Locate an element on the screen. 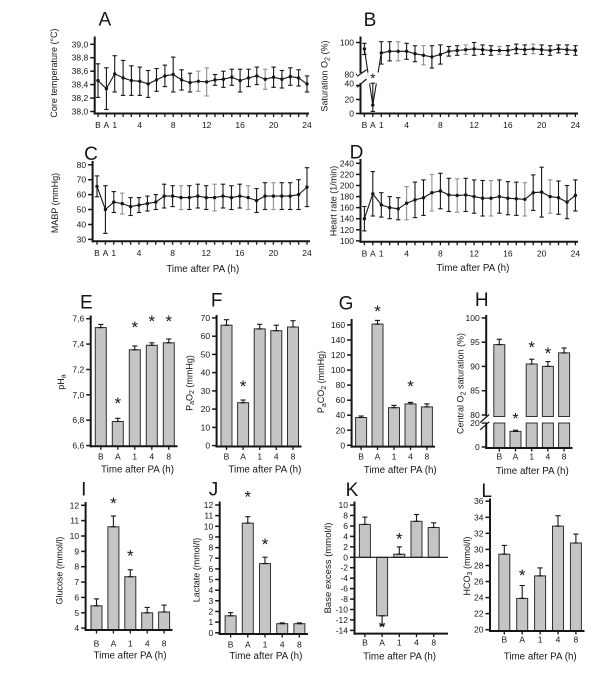  svg-text: 36 is located at coordinates (479, 501).